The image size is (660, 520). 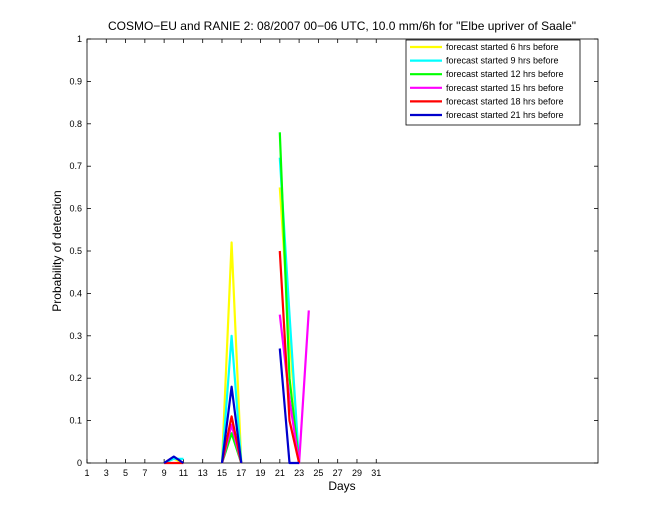 What do you see at coordinates (203, 473) in the screenshot?
I see `x-tick-label: 13` at bounding box center [203, 473].